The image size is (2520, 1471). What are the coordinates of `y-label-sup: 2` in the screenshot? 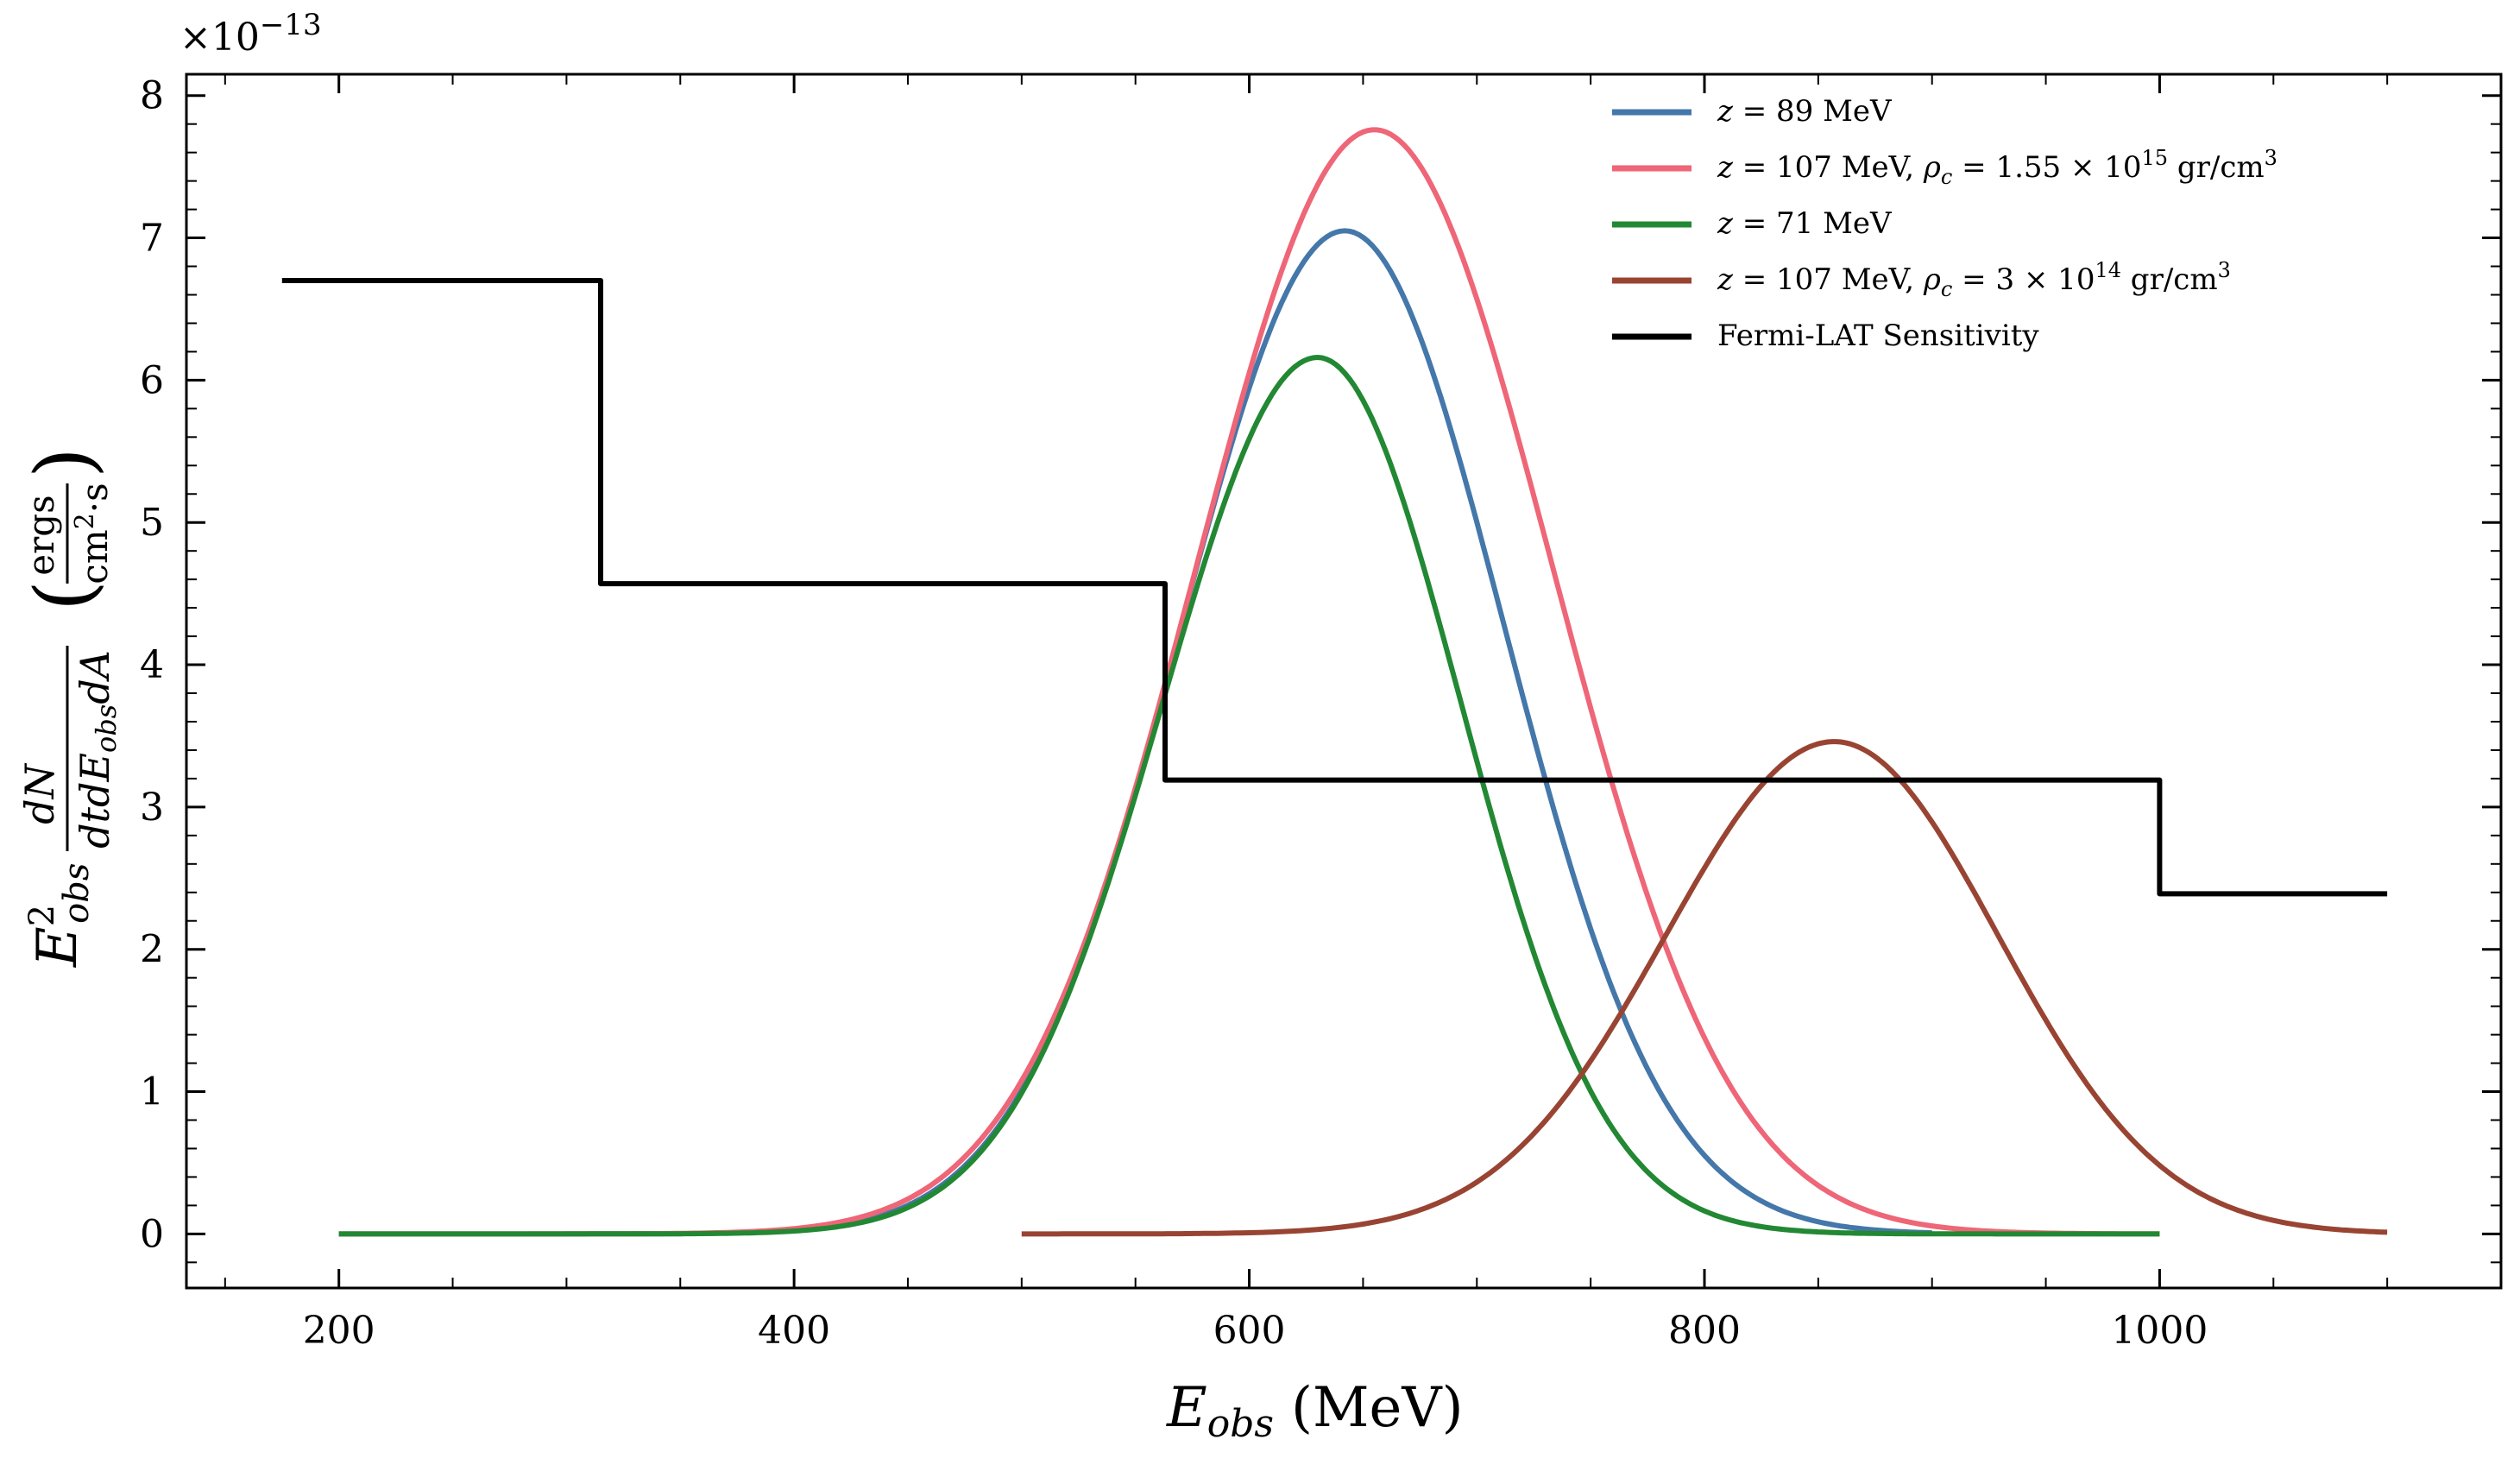 It's located at (42, 915).